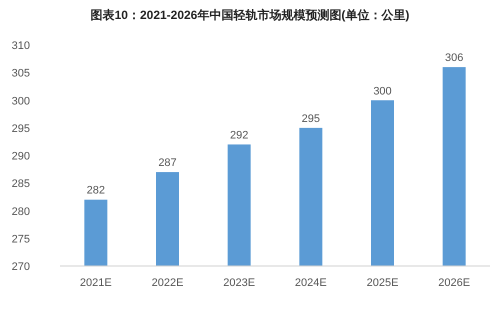 This screenshot has width=500, height=323. What do you see at coordinates (21, 74) in the screenshot?
I see `y-tick-label: 305` at bounding box center [21, 74].